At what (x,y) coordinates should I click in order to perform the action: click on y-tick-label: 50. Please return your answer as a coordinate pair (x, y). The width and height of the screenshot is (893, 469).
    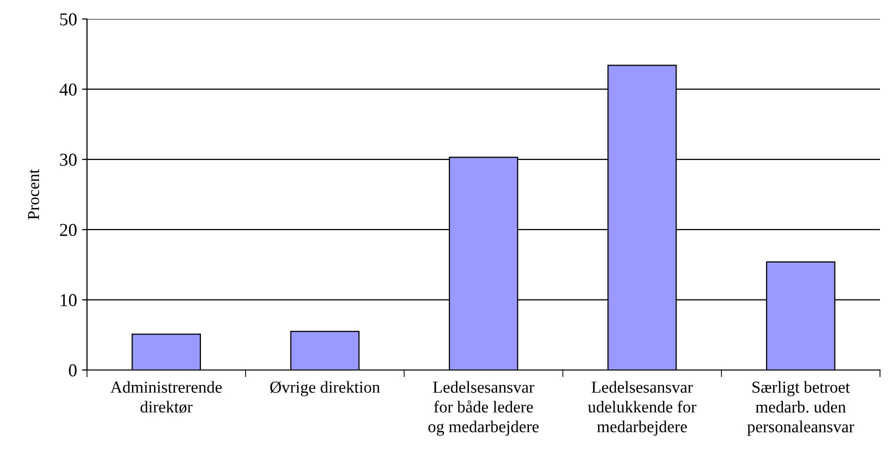
    Looking at the image, I should click on (68, 19).